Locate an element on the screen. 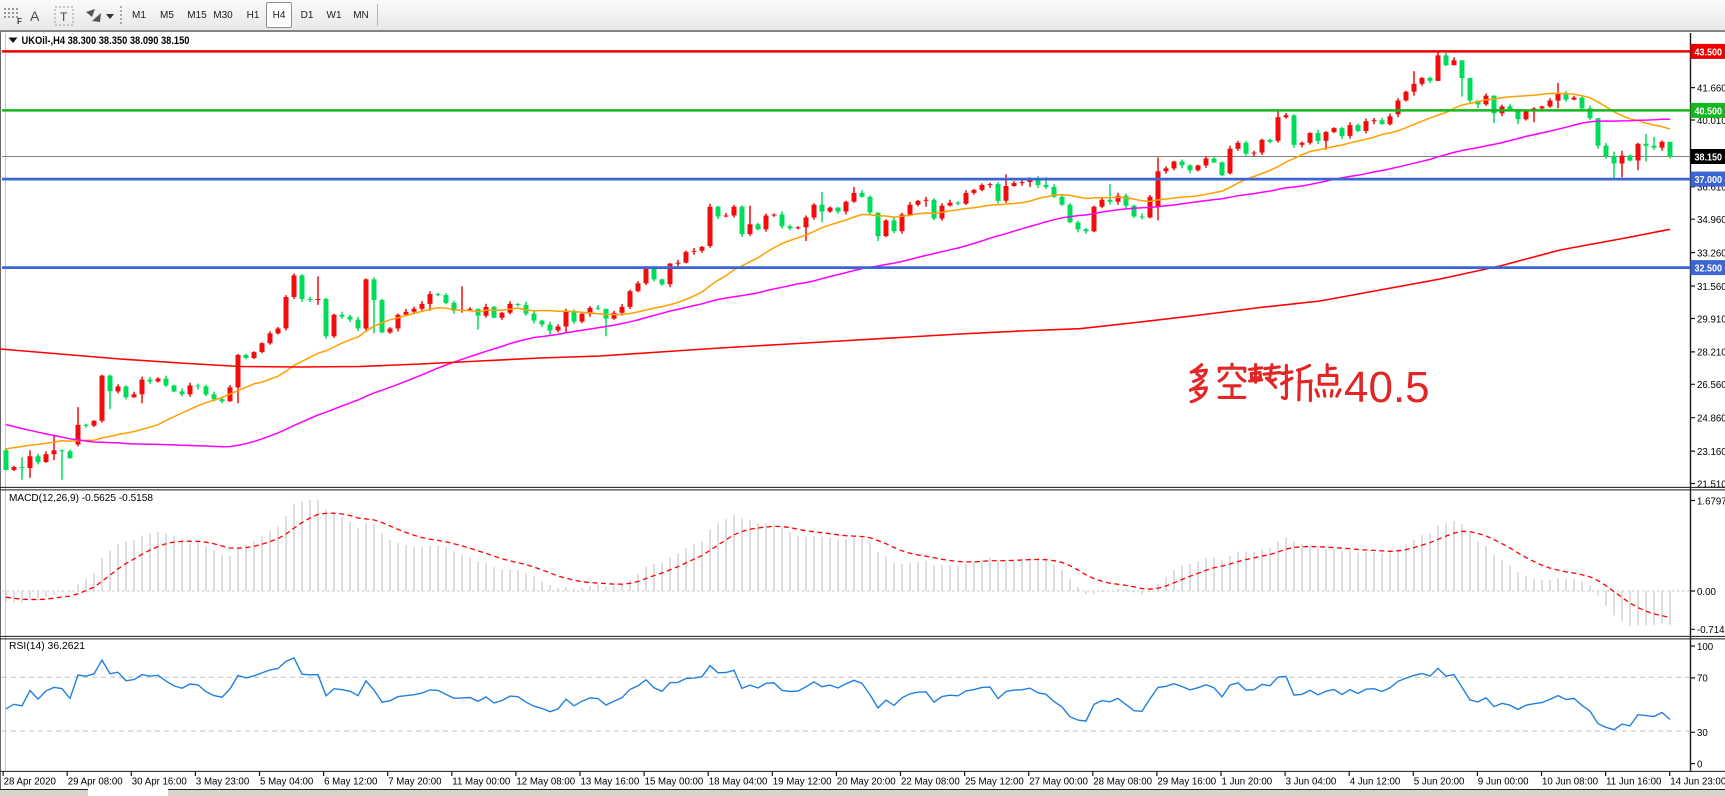 This screenshot has width=1725, height=796. svg-text: 37.000 is located at coordinates (1709, 180).